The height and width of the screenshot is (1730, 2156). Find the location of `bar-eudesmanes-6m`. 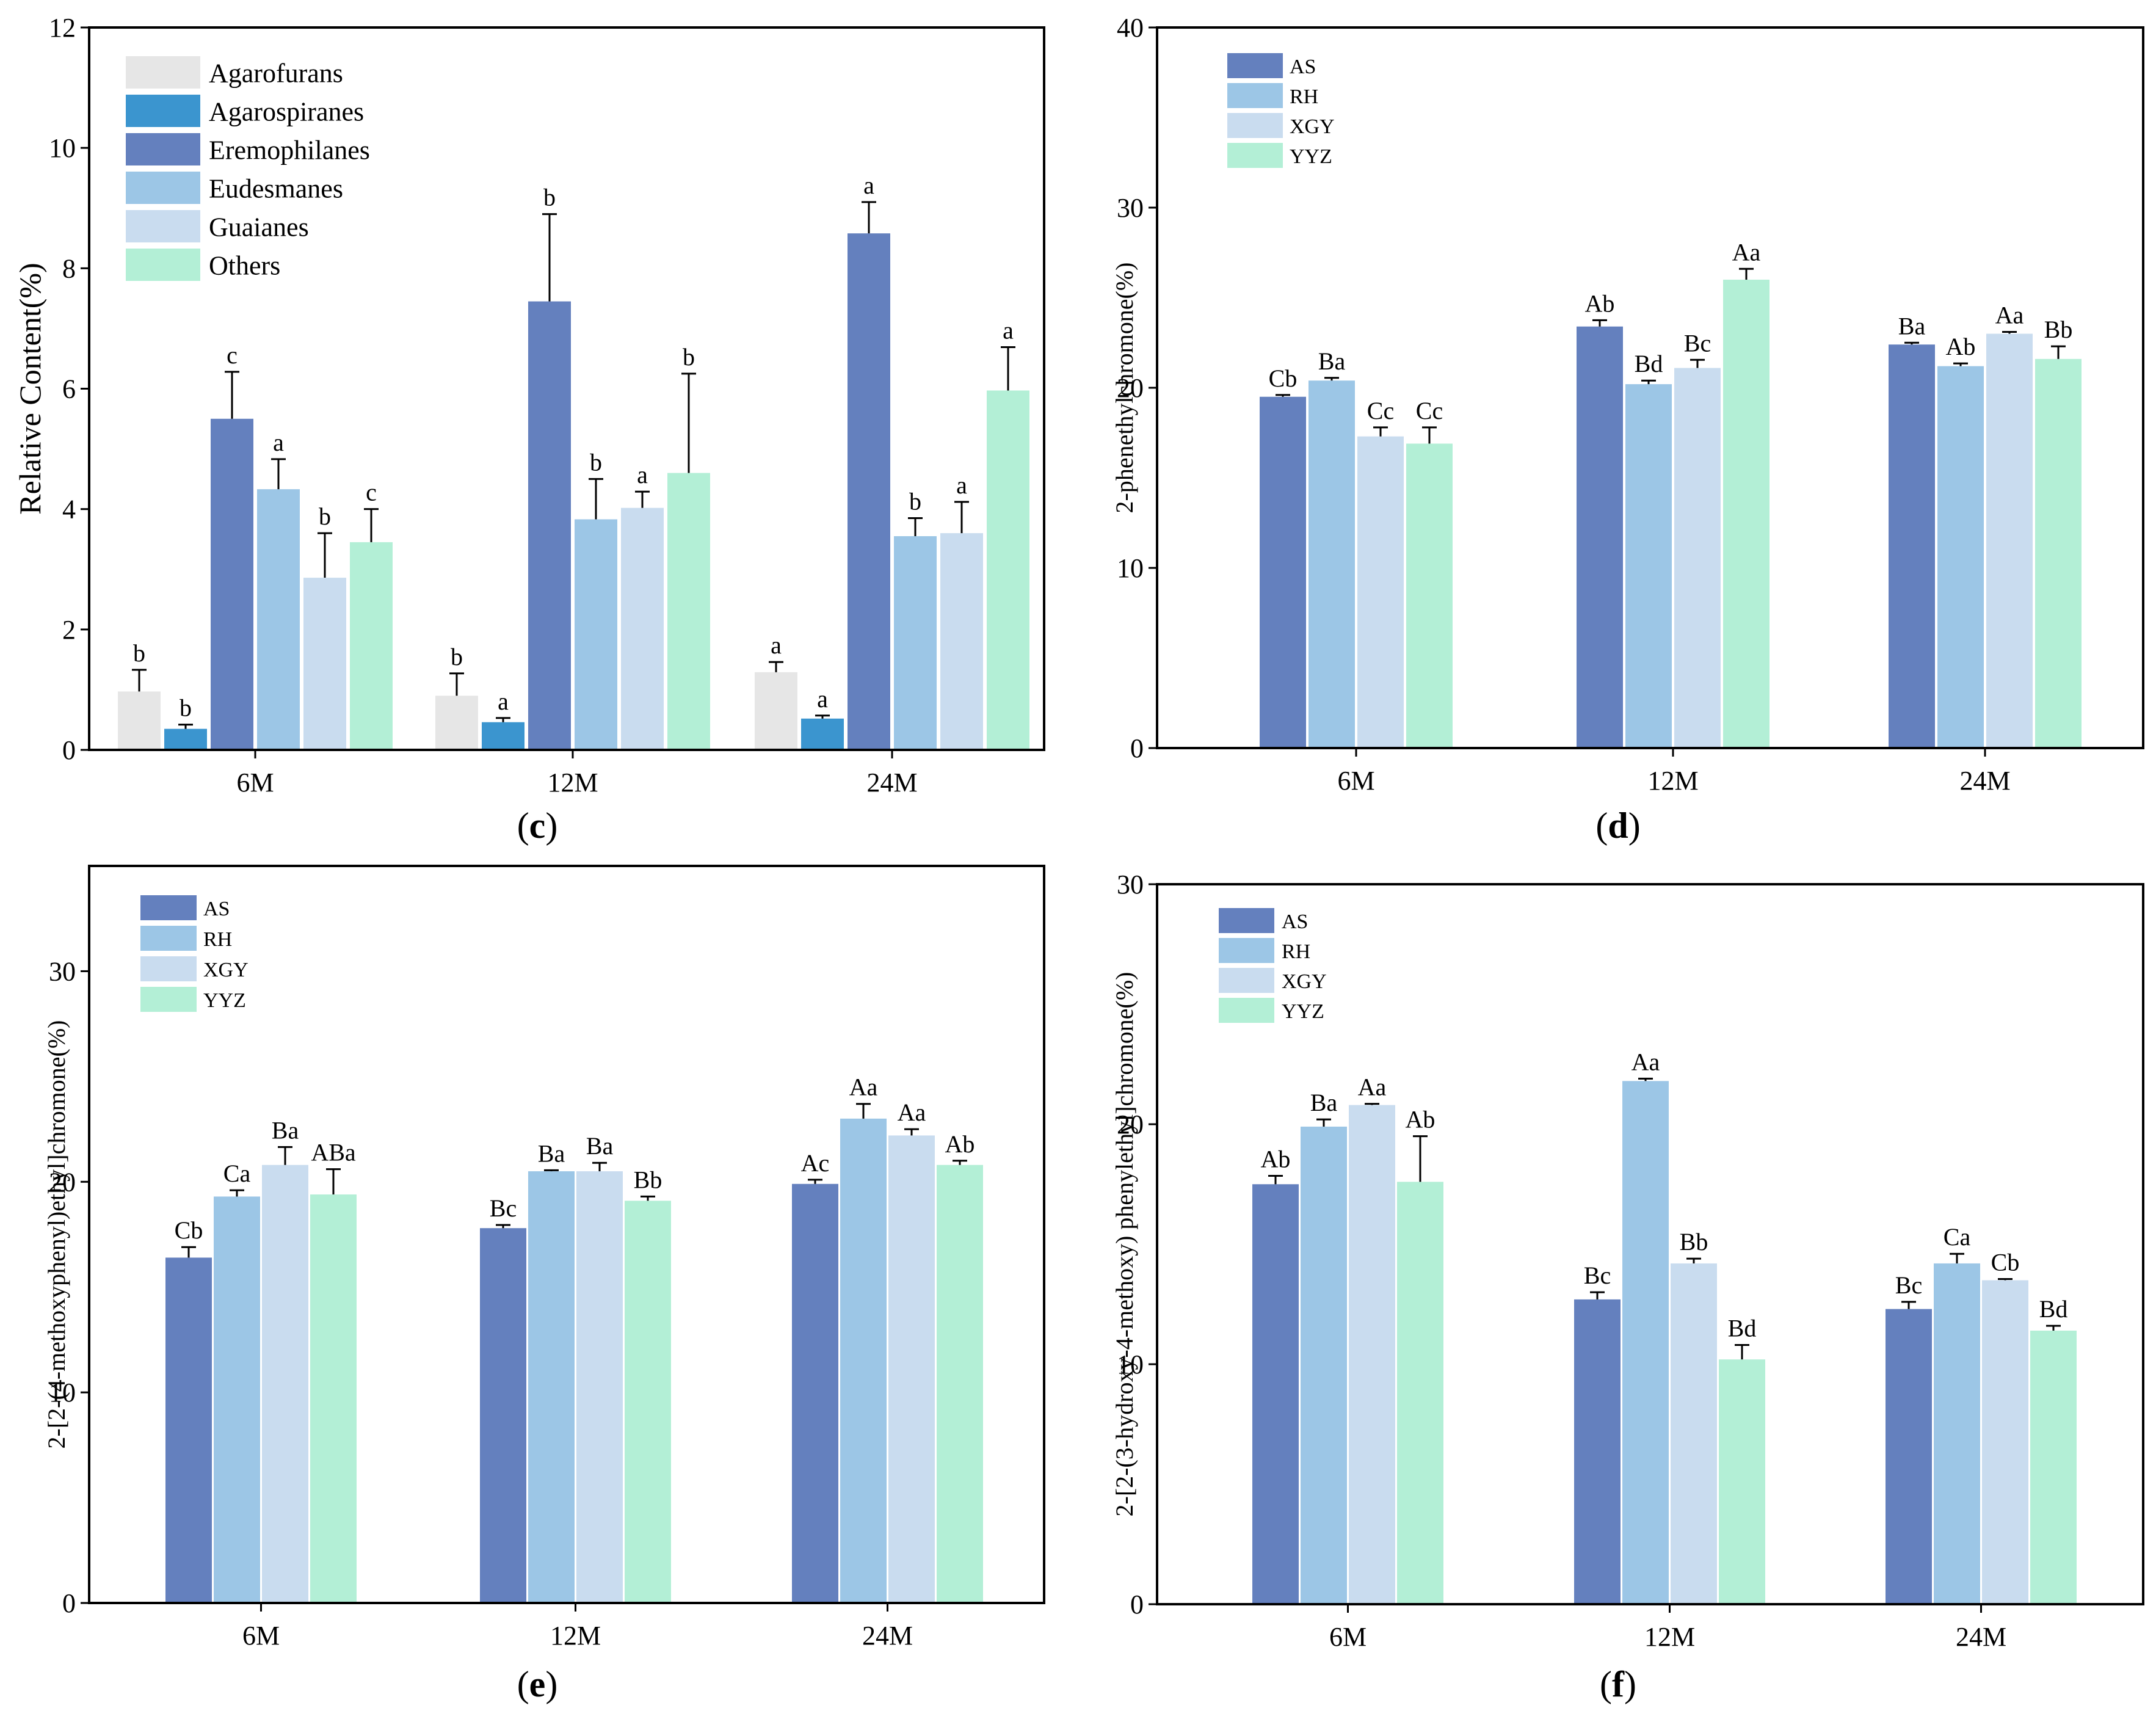

bar-eudesmanes-6m is located at coordinates (278, 620).